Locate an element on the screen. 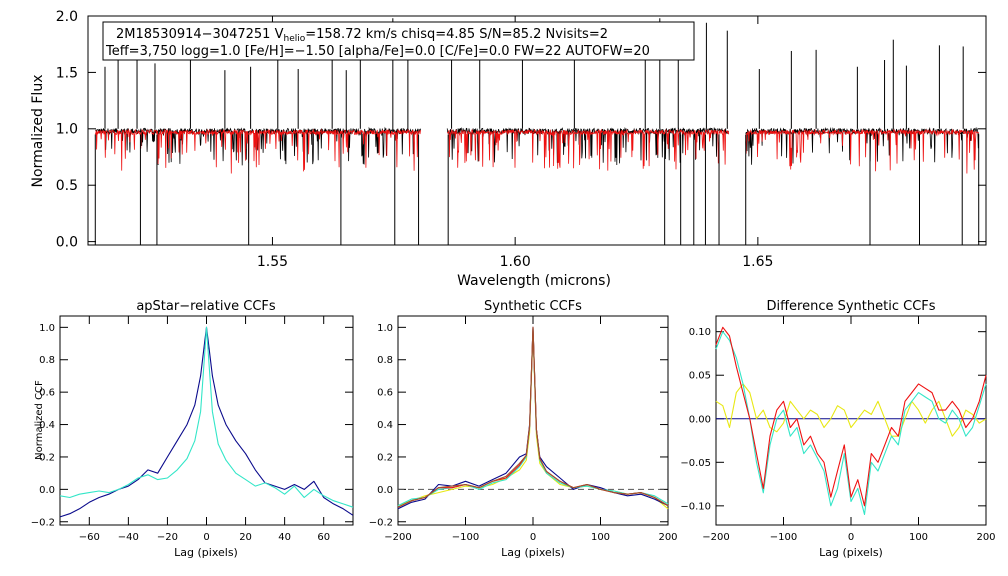  ccf2-lines is located at coordinates (533, 418).